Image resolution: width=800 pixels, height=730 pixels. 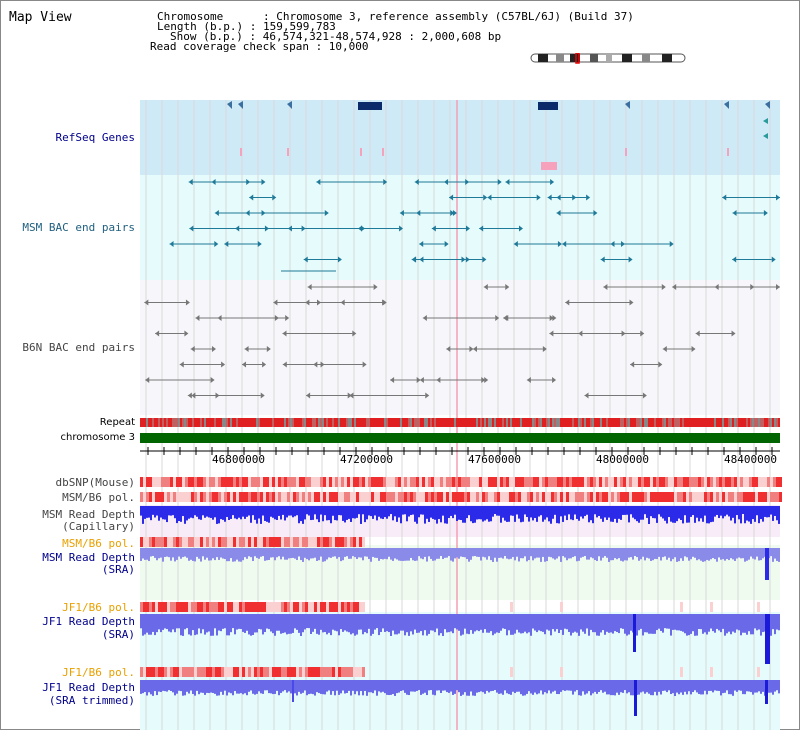 What do you see at coordinates (88, 557) in the screenshot?
I see `track-label-msm-depth-sra: MSM Read Depth` at bounding box center [88, 557].